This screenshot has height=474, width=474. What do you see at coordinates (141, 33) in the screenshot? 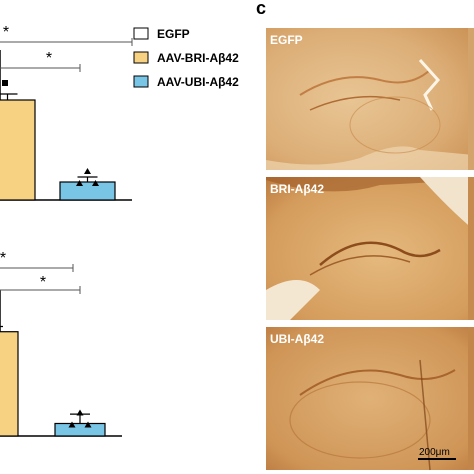
I see `legend-swatch-egfp` at bounding box center [141, 33].